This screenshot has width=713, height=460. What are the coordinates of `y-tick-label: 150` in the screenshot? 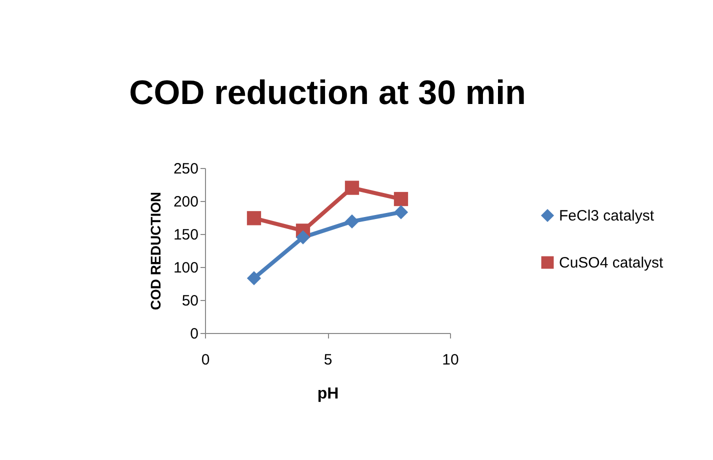 It's located at (185, 235).